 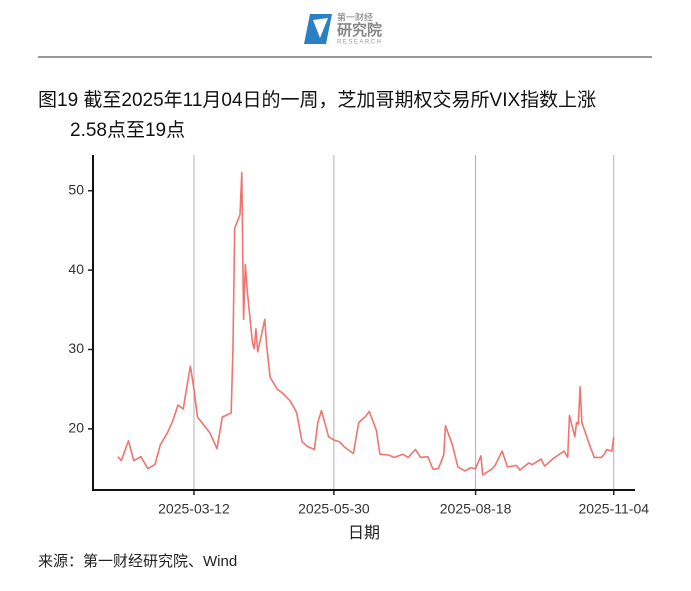 What do you see at coordinates (476, 509) in the screenshot?
I see `x-tick-label: 2025-08-18` at bounding box center [476, 509].